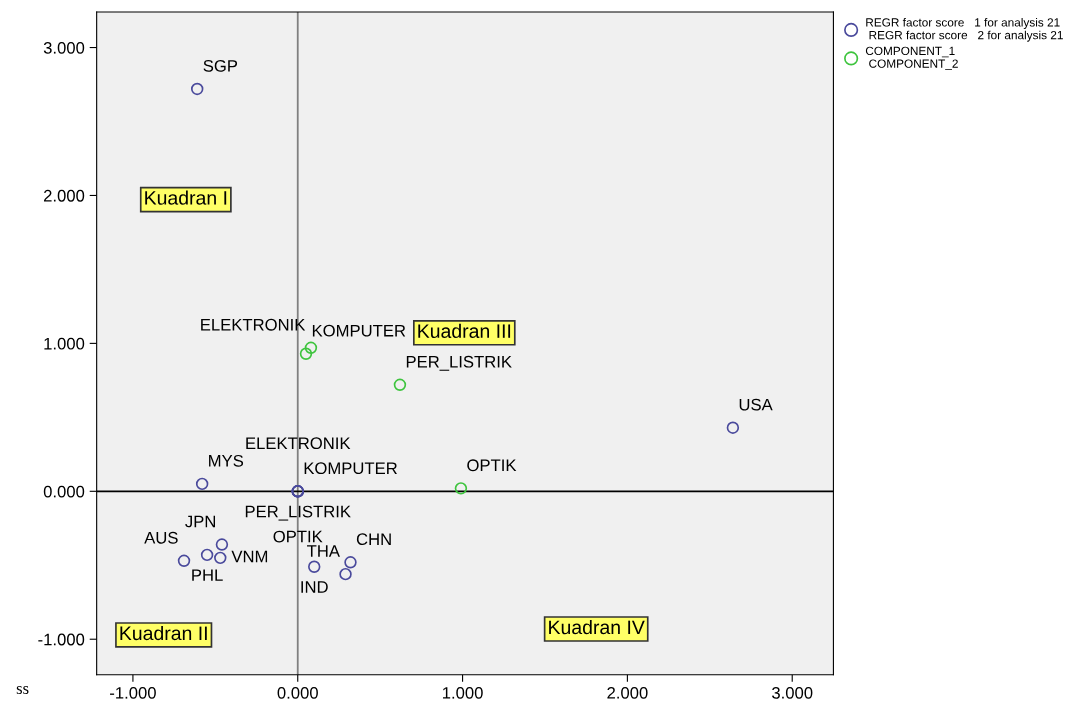 The image size is (1074, 708). Describe the element at coordinates (792, 692) in the screenshot. I see `x-tick-label: 3.000` at that location.